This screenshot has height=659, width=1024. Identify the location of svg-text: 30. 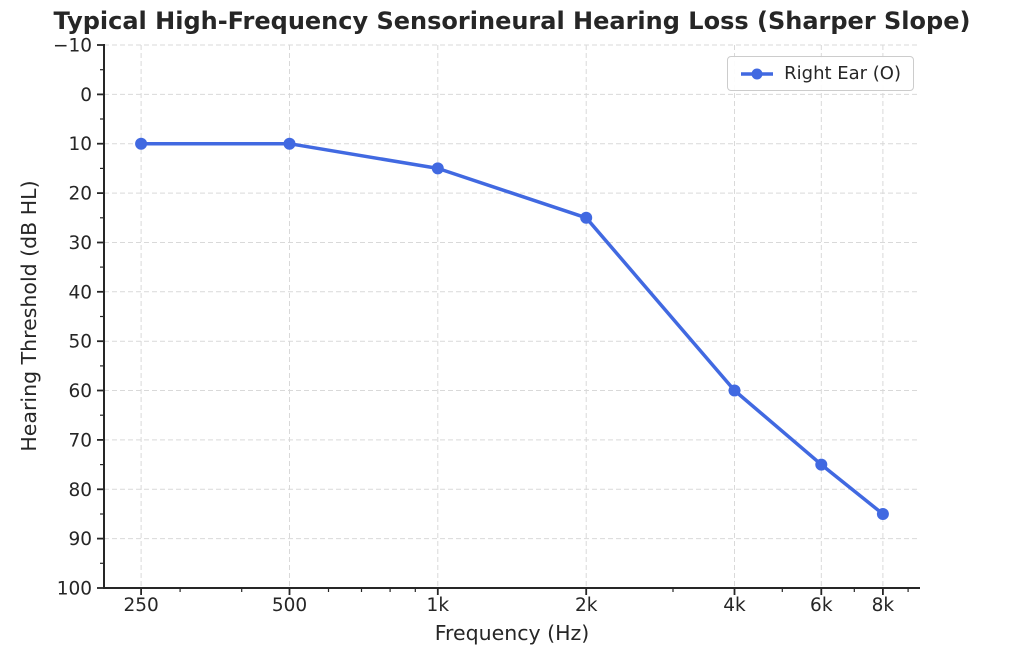
(80, 243).